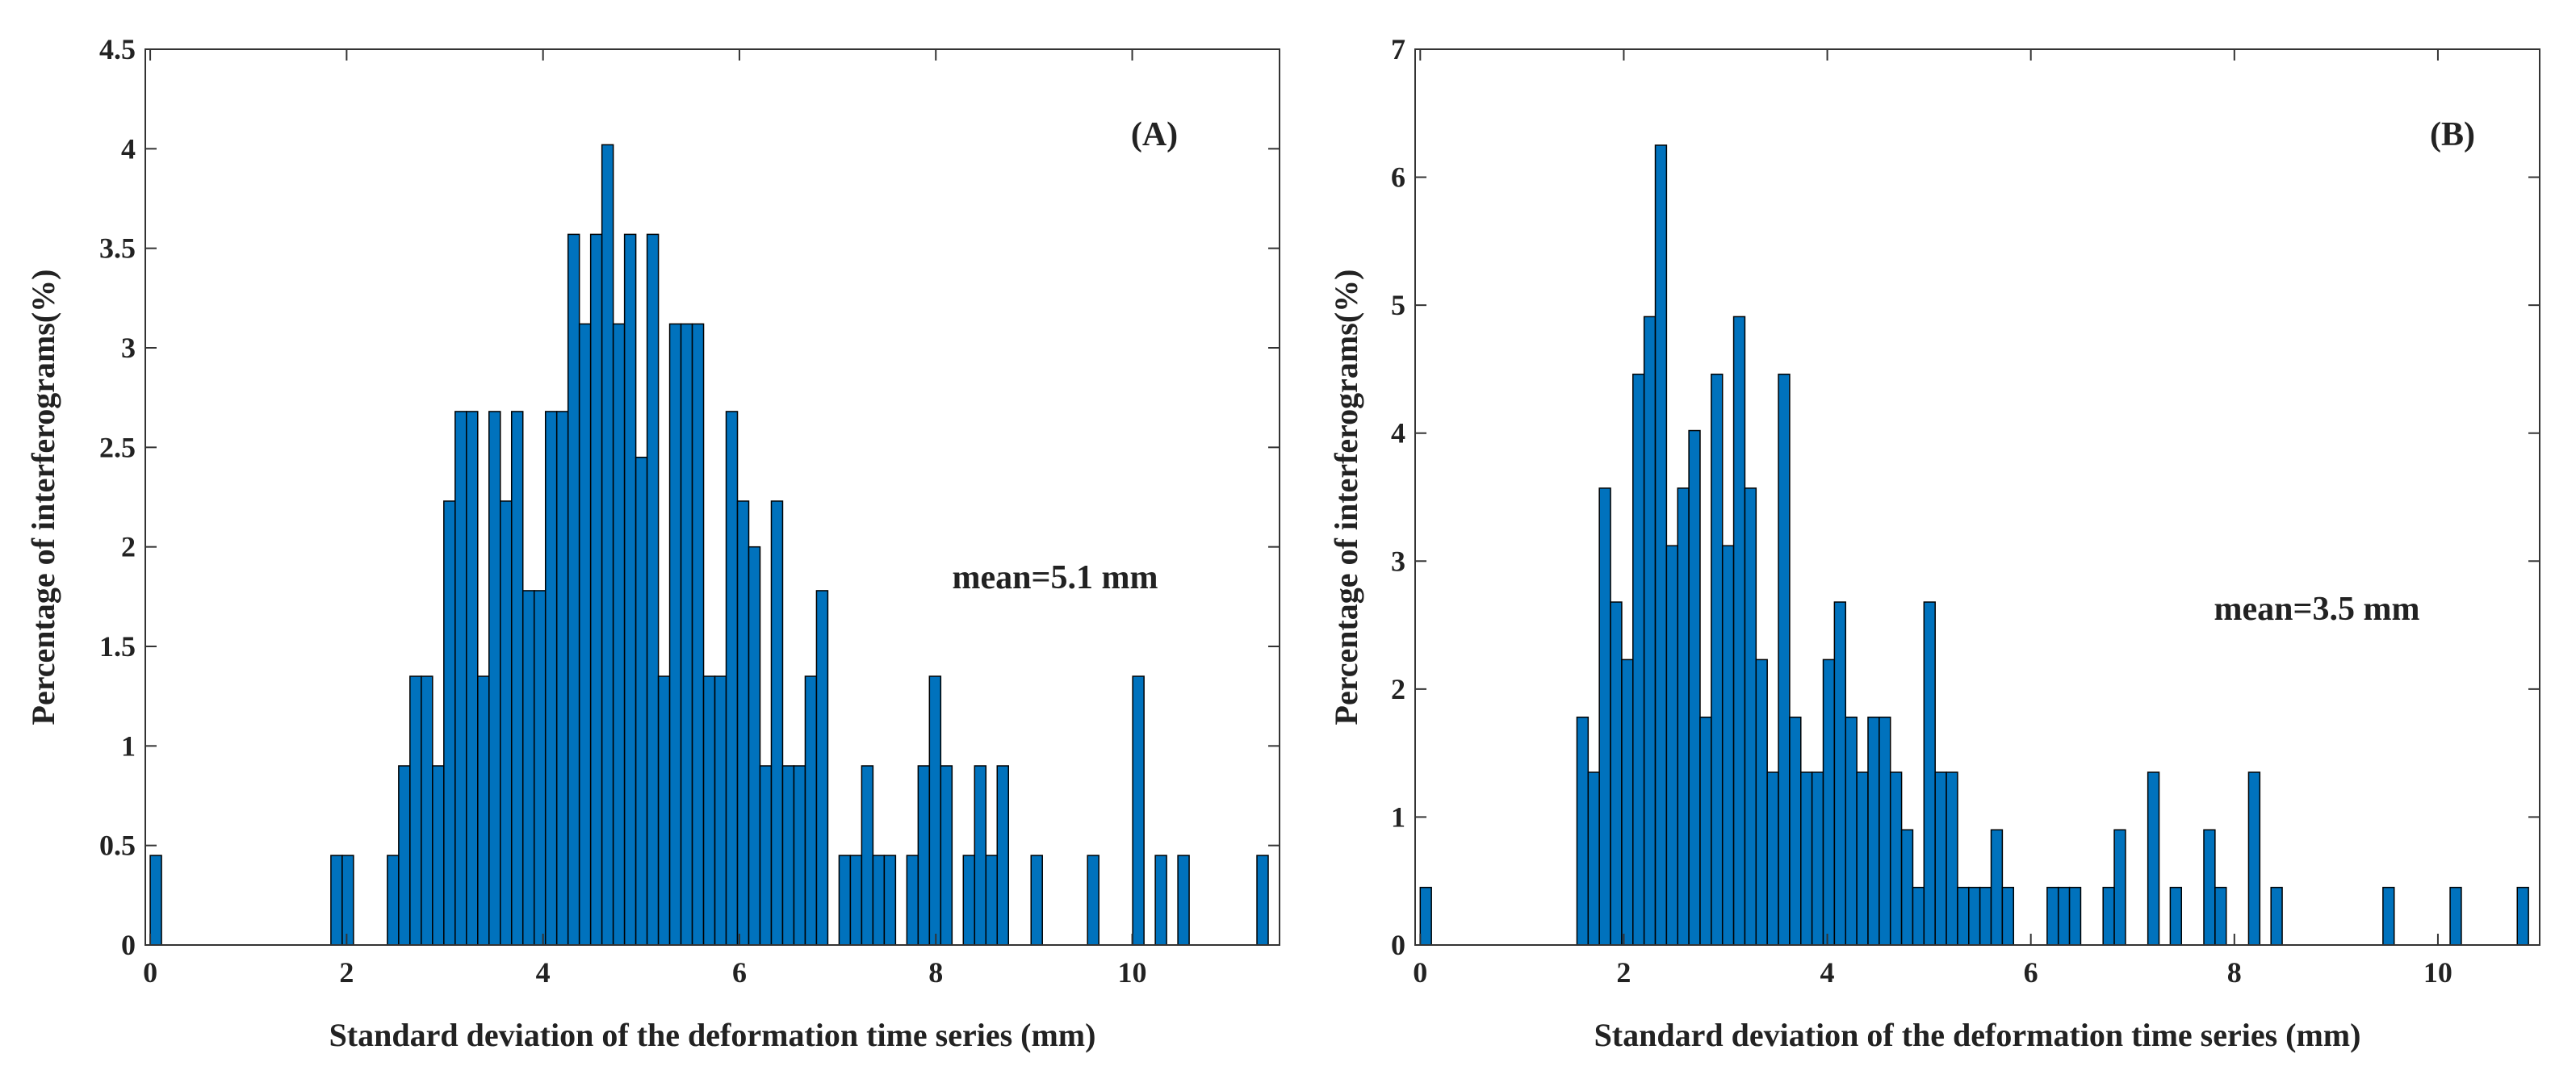  Describe the element at coordinates (117, 447) in the screenshot. I see `y-tick-label: 2.5` at that location.